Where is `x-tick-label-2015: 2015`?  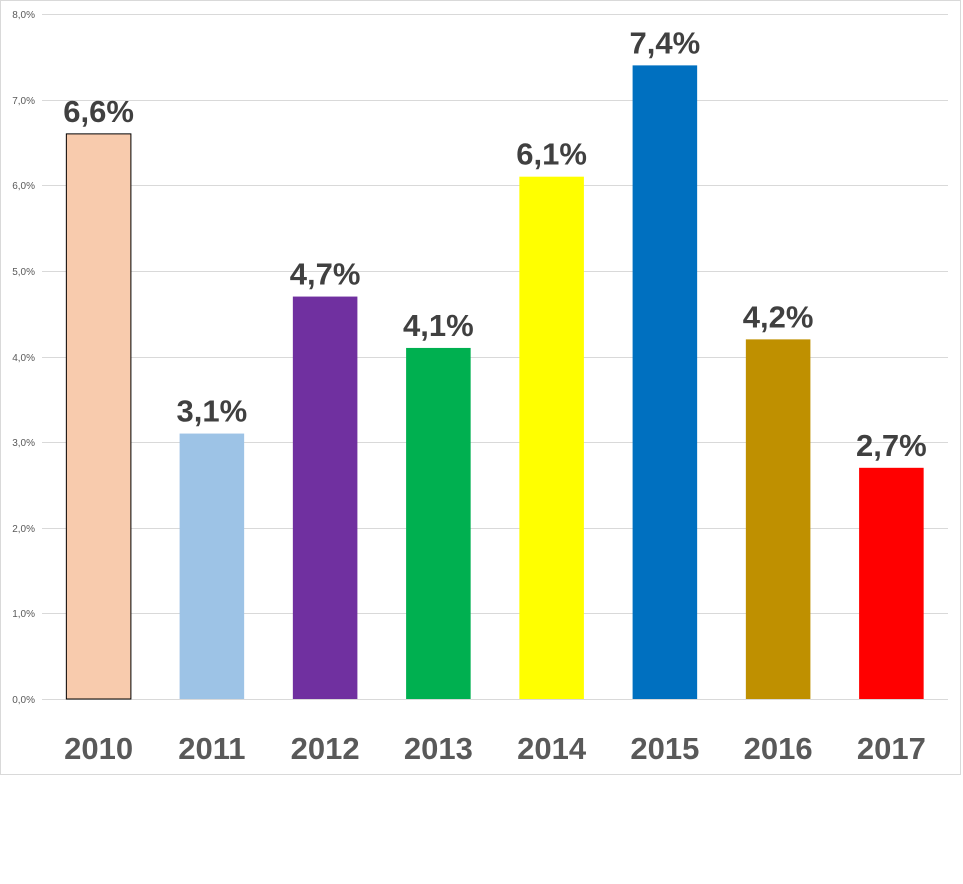
x-tick-label-2015: 2015 is located at coordinates (664, 748).